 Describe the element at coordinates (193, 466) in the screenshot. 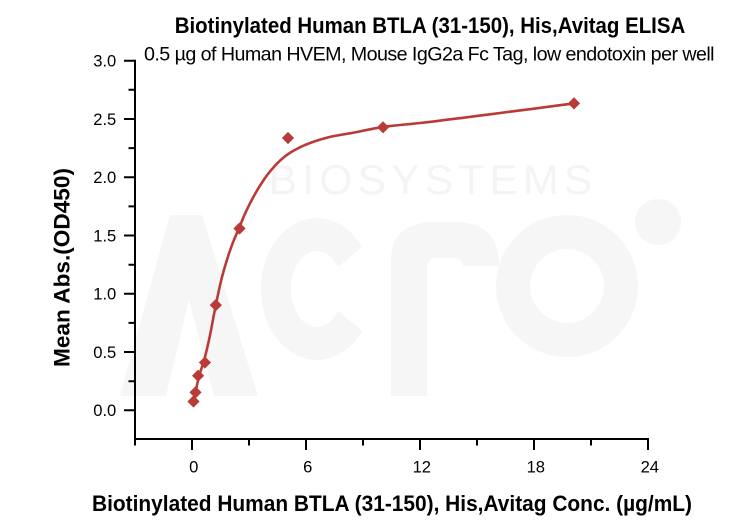

I see `svg-text: 0` at that location.